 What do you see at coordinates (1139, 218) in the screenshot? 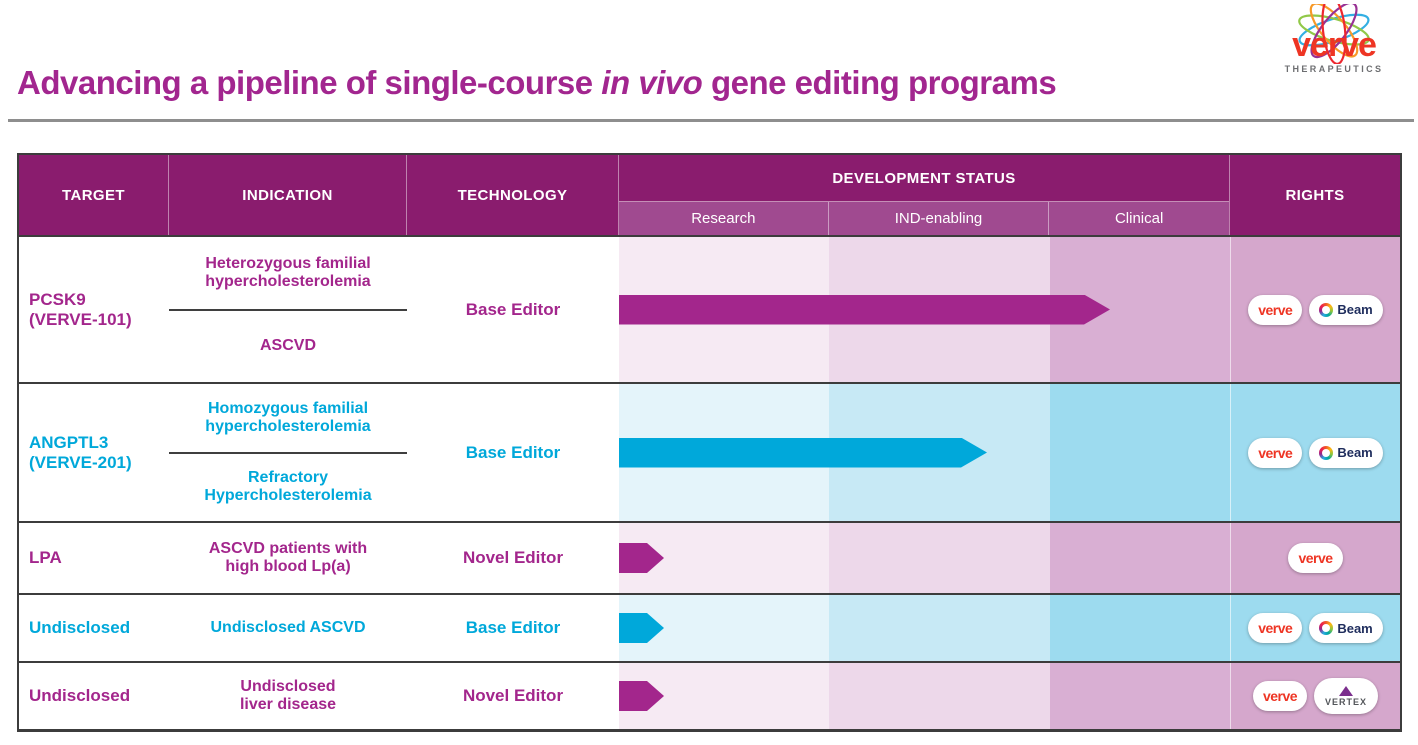
I see `stage-header-clinical: Clinical` at bounding box center [1139, 218].